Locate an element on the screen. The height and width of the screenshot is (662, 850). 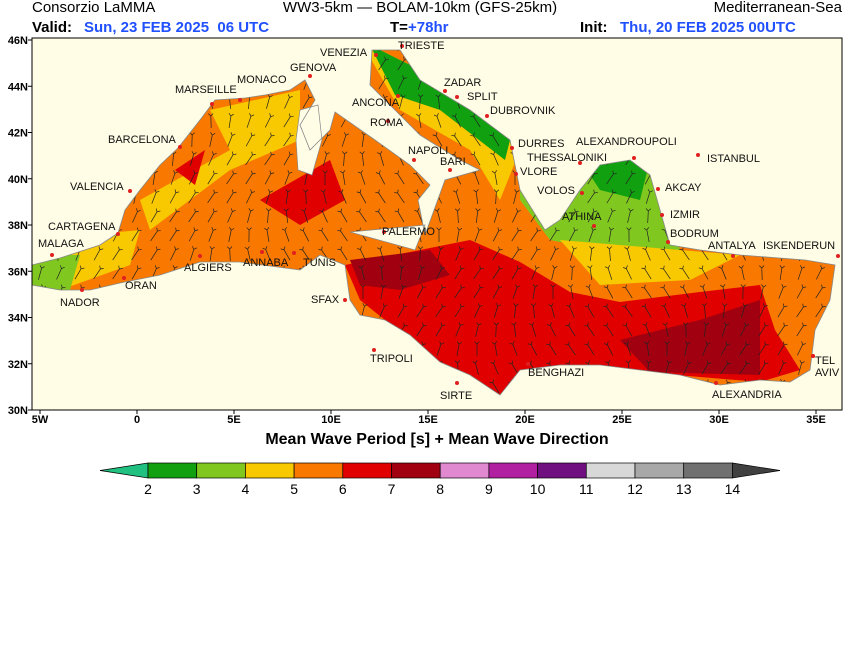
lon-label: 5W is located at coordinates (40, 420).